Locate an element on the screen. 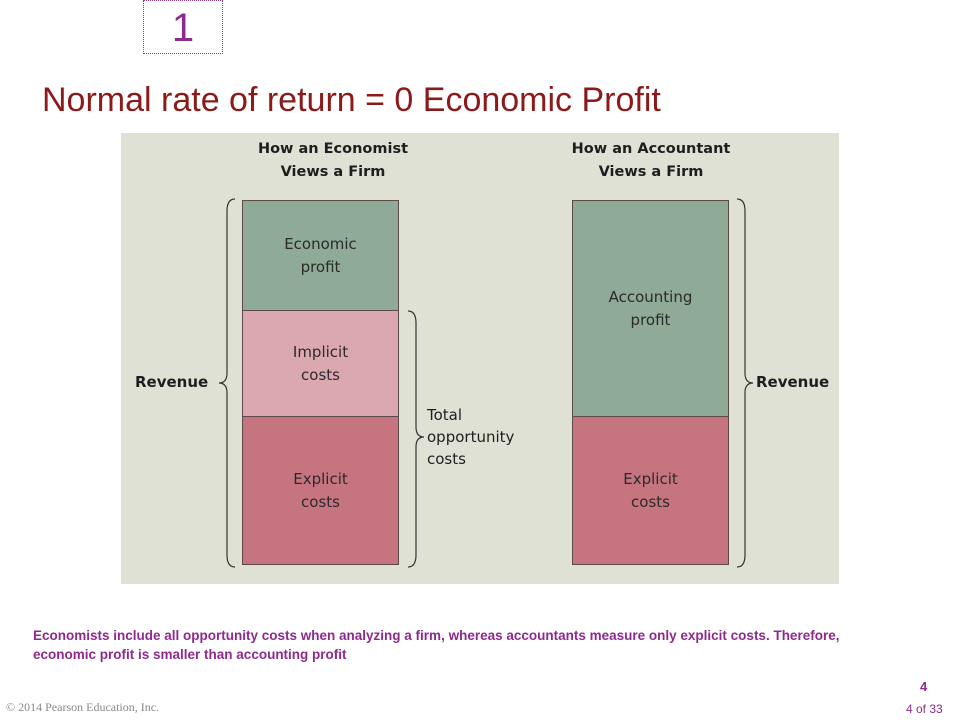 The width and height of the screenshot is (960, 720). accountant-revenue-label: Revenue is located at coordinates (793, 382).